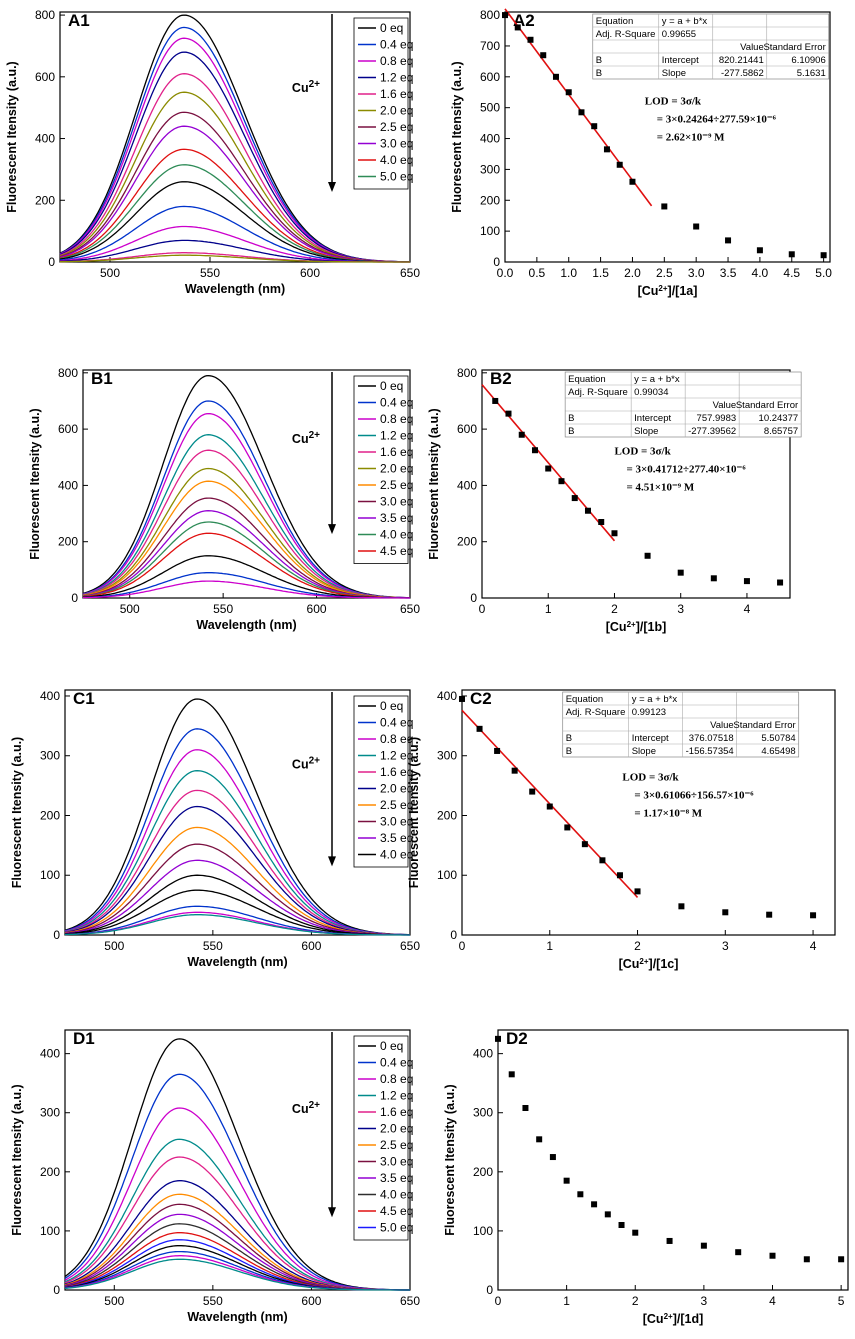 The height and width of the screenshot is (1339, 855). I want to click on table-cell: Intercept, so click(680, 60).